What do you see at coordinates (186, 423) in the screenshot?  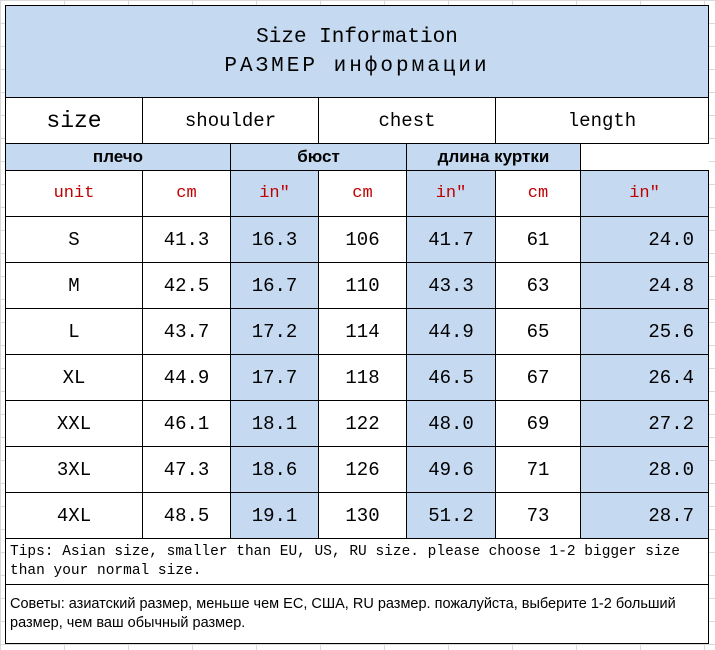 I see `measurement: 46.1` at bounding box center [186, 423].